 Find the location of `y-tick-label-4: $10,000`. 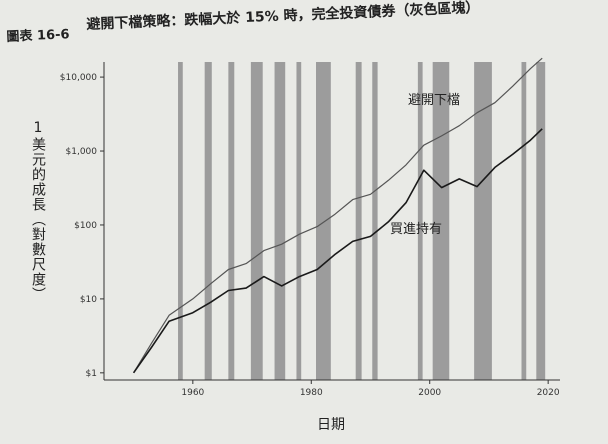

y-tick-label-4: $10,000 is located at coordinates (78, 78).